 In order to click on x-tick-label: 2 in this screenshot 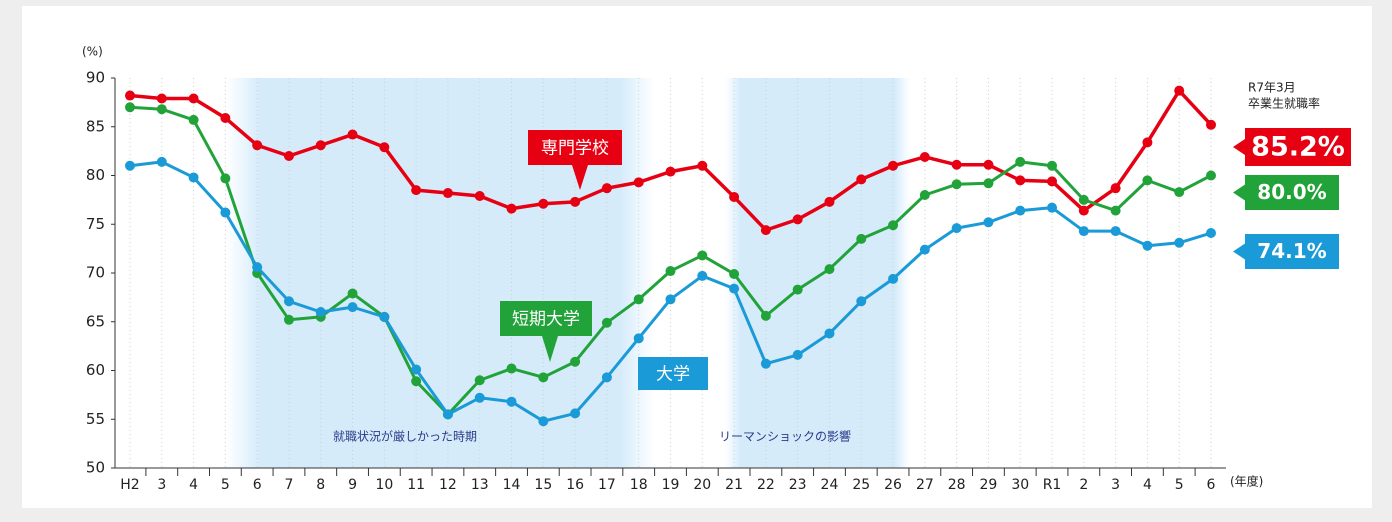, I will do `click(1083, 485)`.